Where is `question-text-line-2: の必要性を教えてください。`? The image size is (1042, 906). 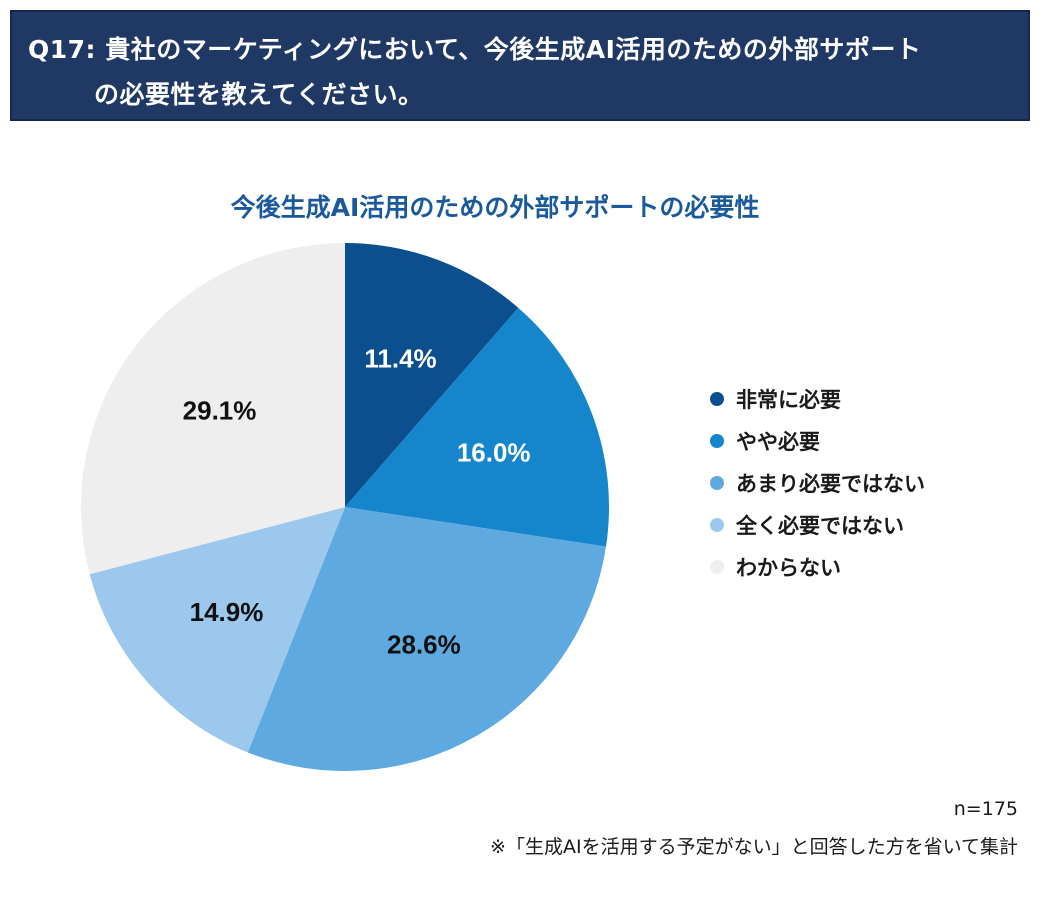
question-text-line-2: の必要性を教えてください。 is located at coordinates (259, 94).